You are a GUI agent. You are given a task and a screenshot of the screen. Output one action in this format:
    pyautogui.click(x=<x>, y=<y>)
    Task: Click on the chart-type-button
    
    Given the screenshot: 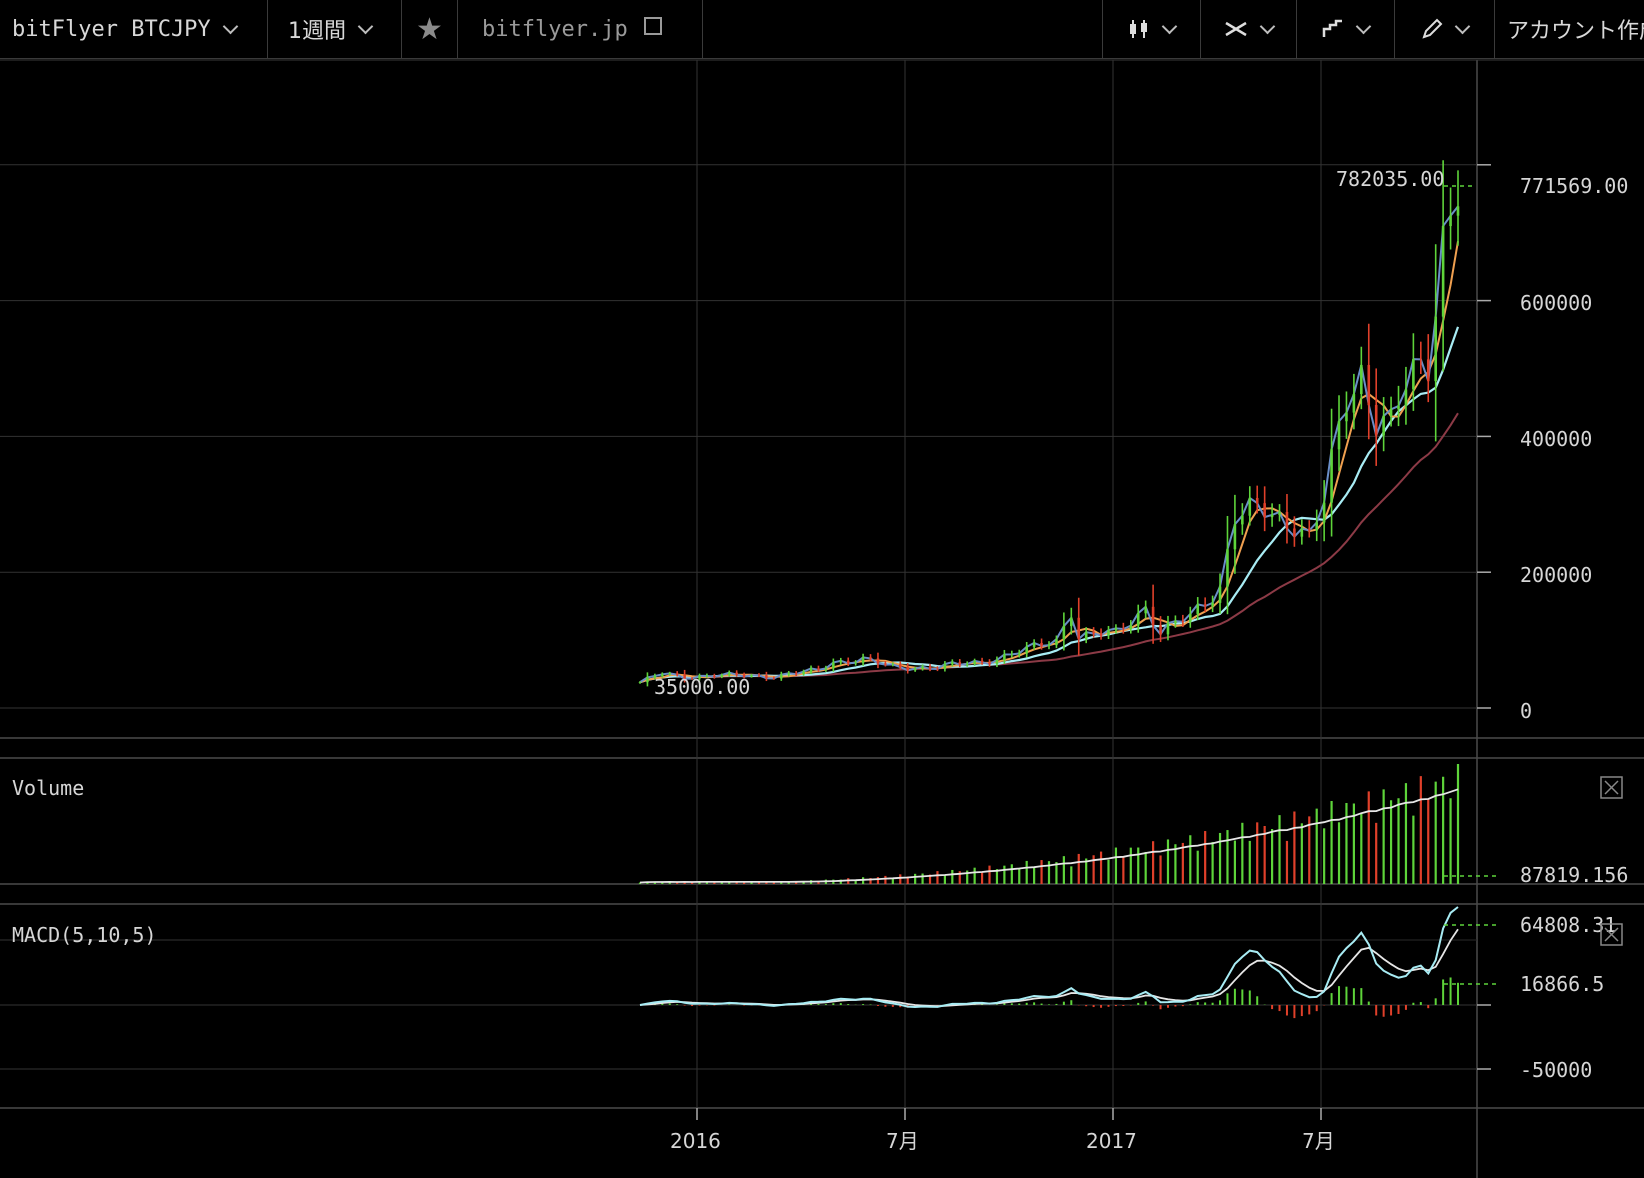 What is the action you would take?
    pyautogui.click(x=1151, y=29)
    